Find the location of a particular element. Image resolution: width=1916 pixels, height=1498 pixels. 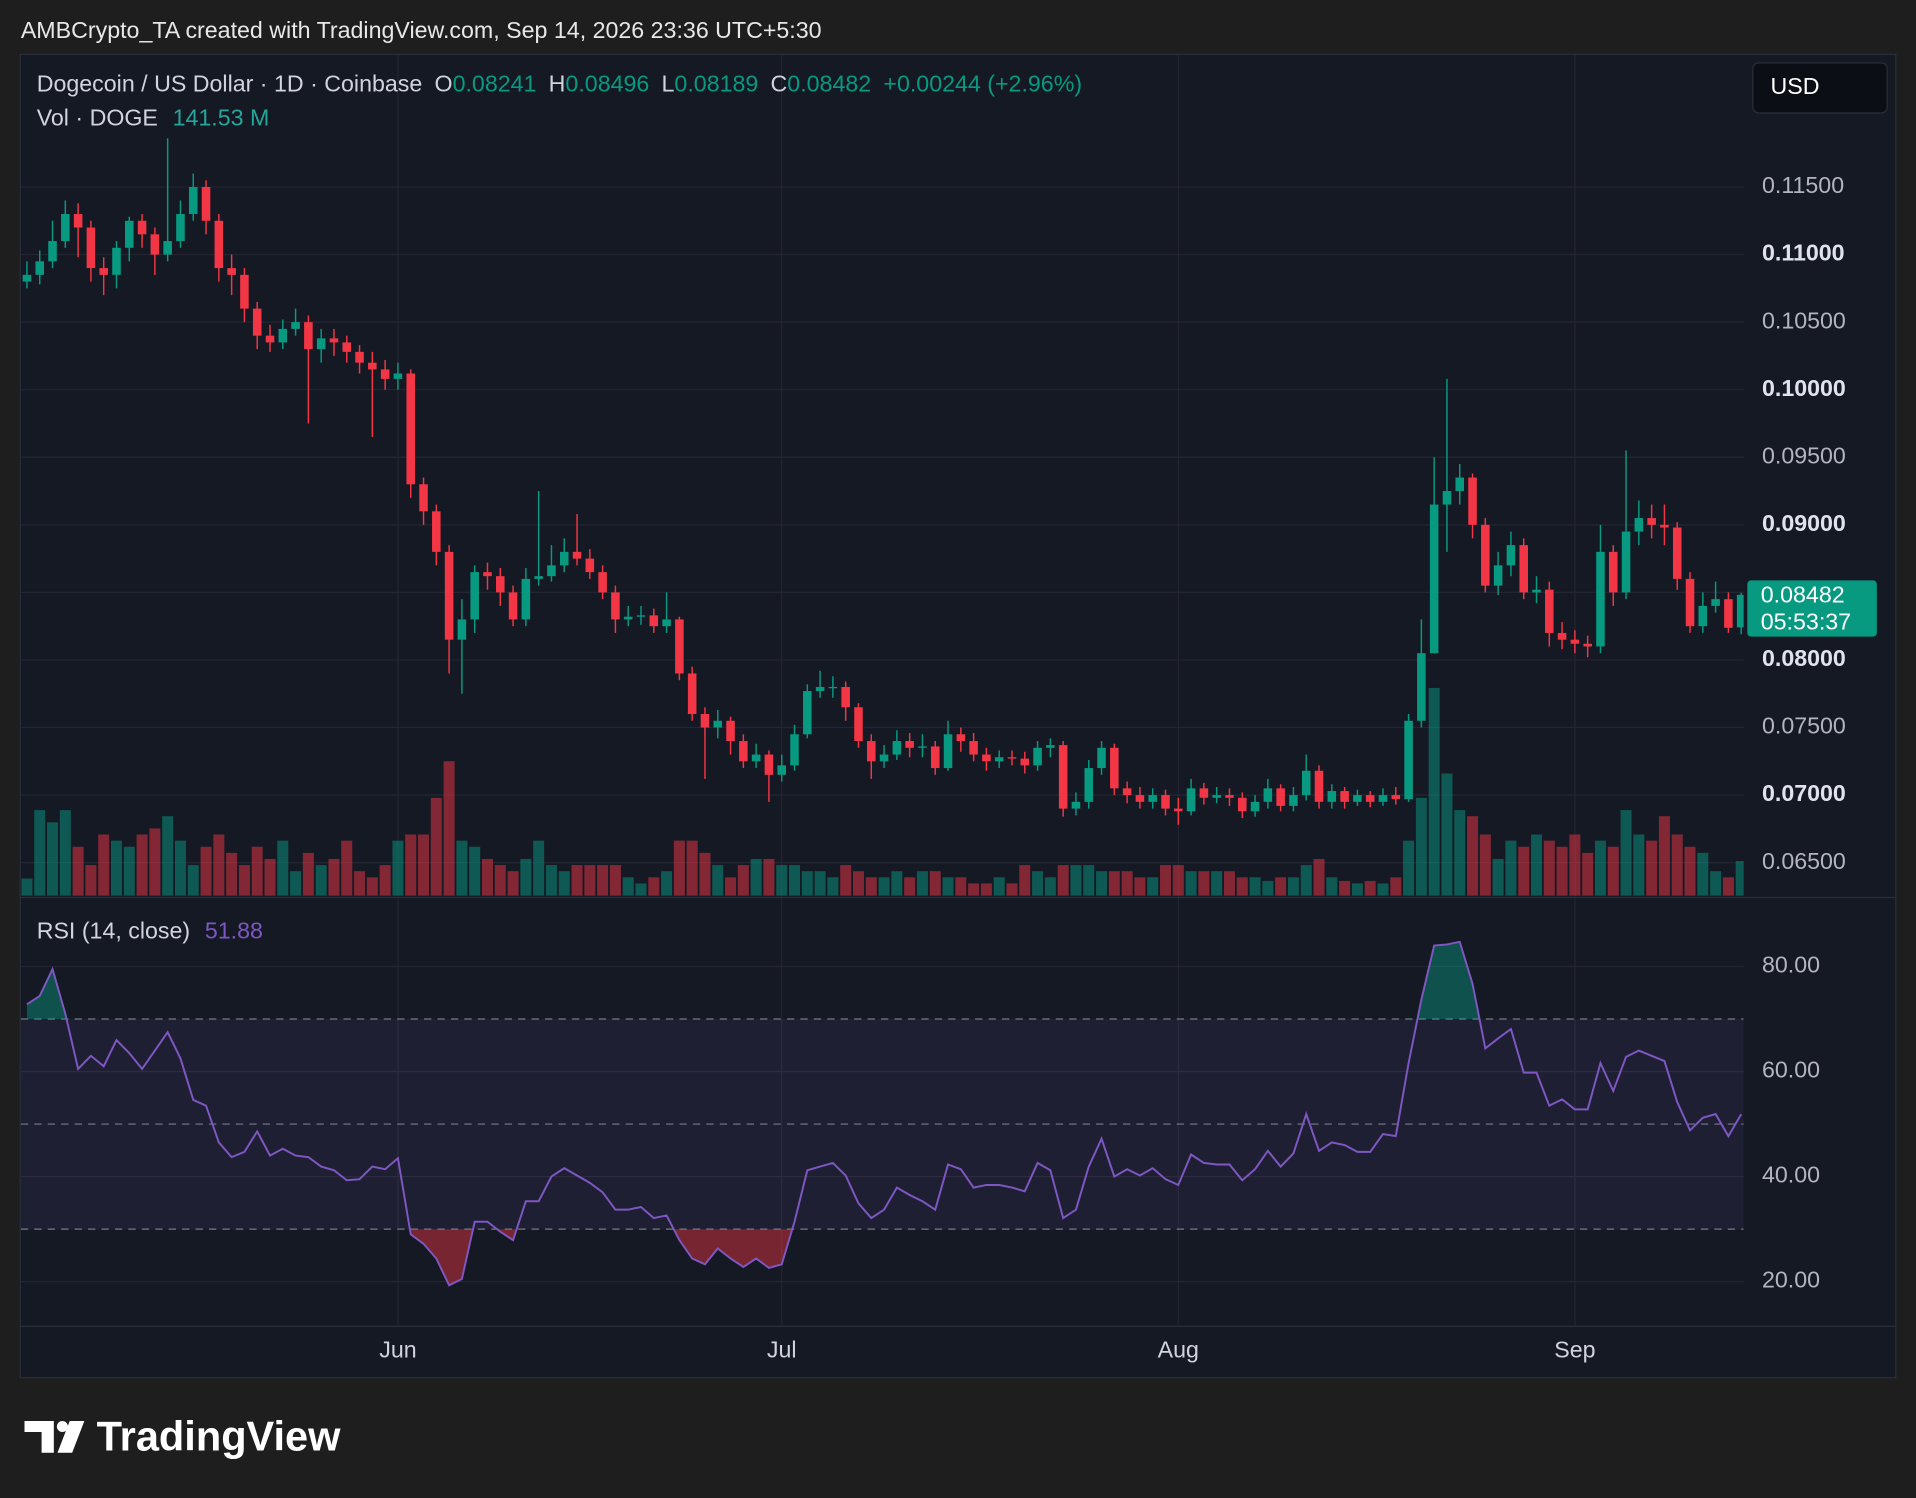

logo-slash is located at coordinates (71, 1437).